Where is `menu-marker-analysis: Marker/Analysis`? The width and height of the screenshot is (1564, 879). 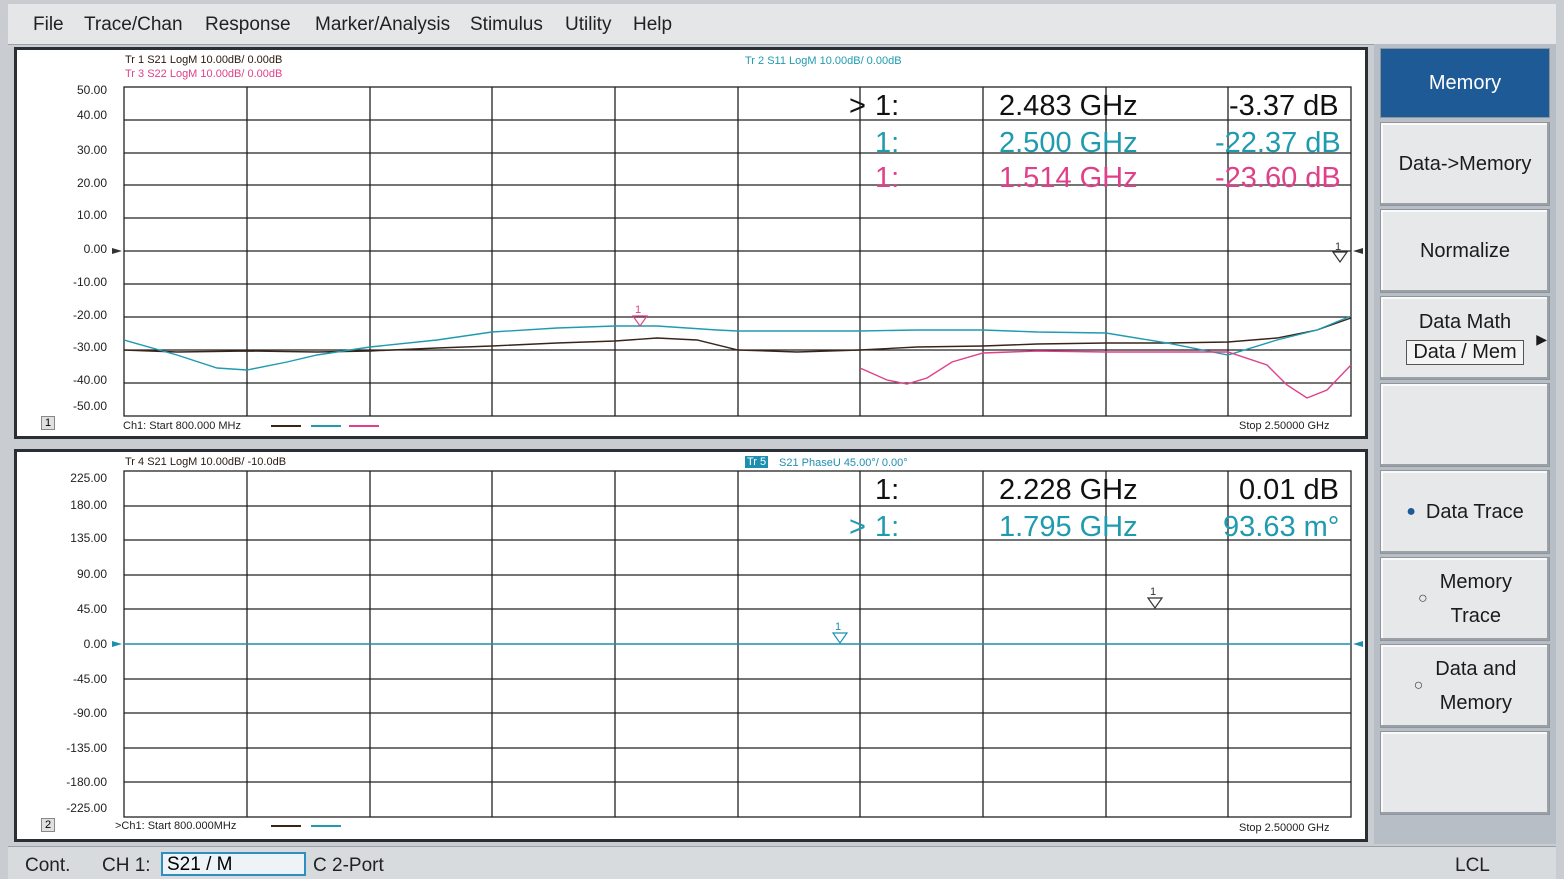 menu-marker-analysis: Marker/Analysis is located at coordinates (383, 24).